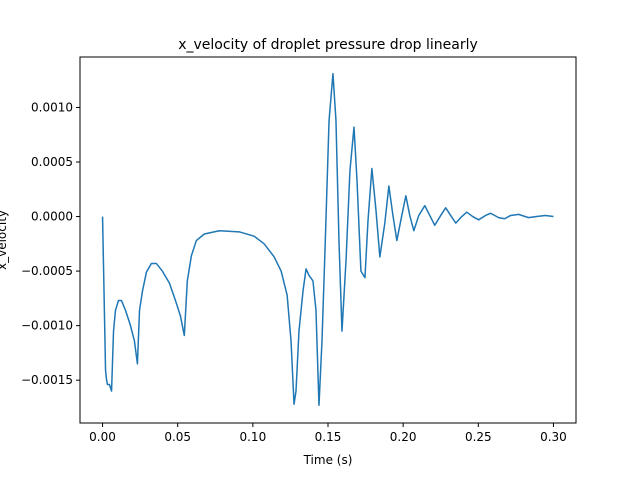  Describe the element at coordinates (47, 380) in the screenshot. I see `y-tick-label: −0.0015` at that location.